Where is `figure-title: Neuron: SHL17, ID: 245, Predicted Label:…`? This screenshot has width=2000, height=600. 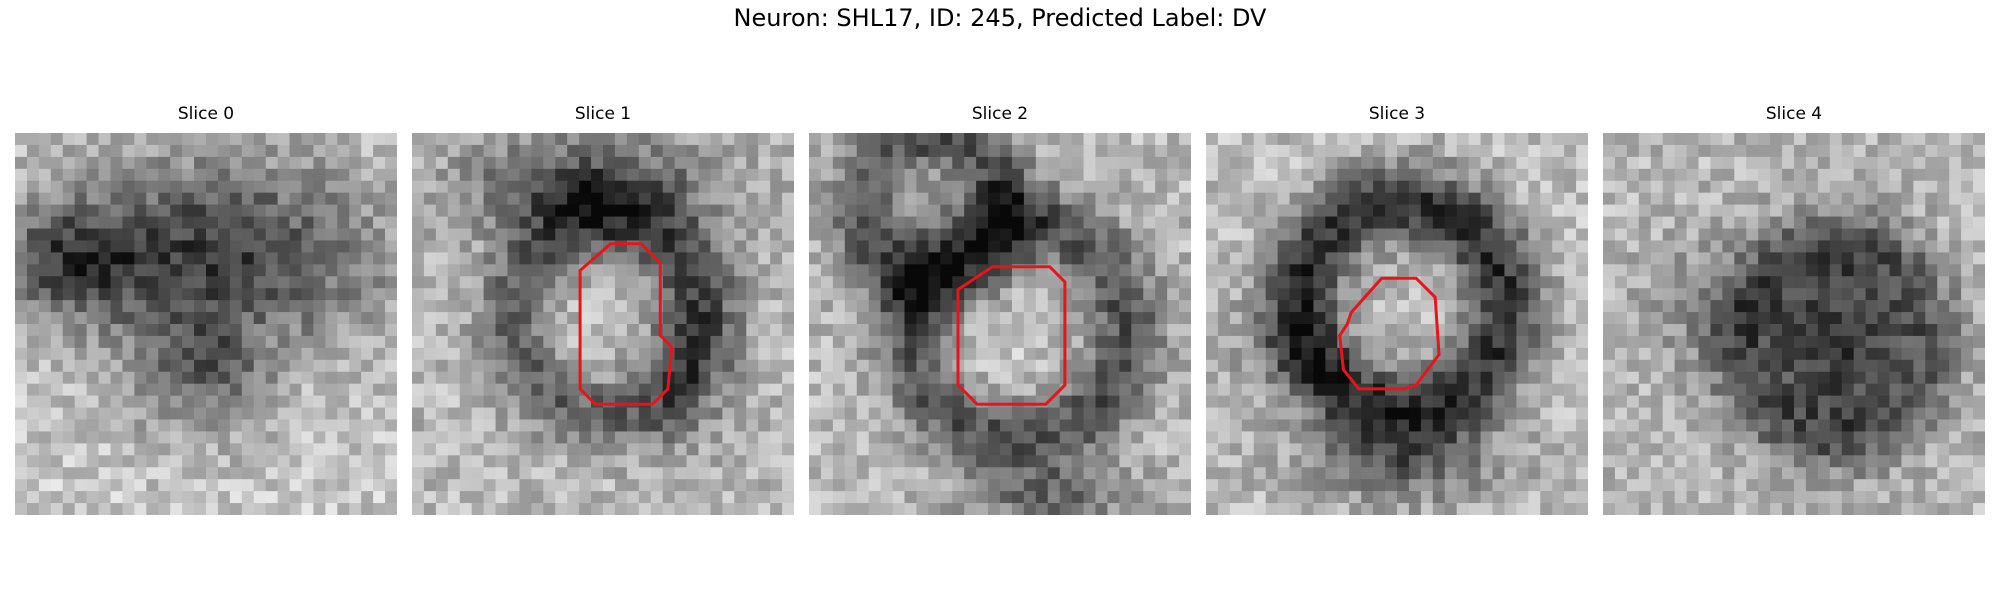
figure-title: Neuron: SHL17, ID: 245, Predicted Label:… is located at coordinates (1000, 18).